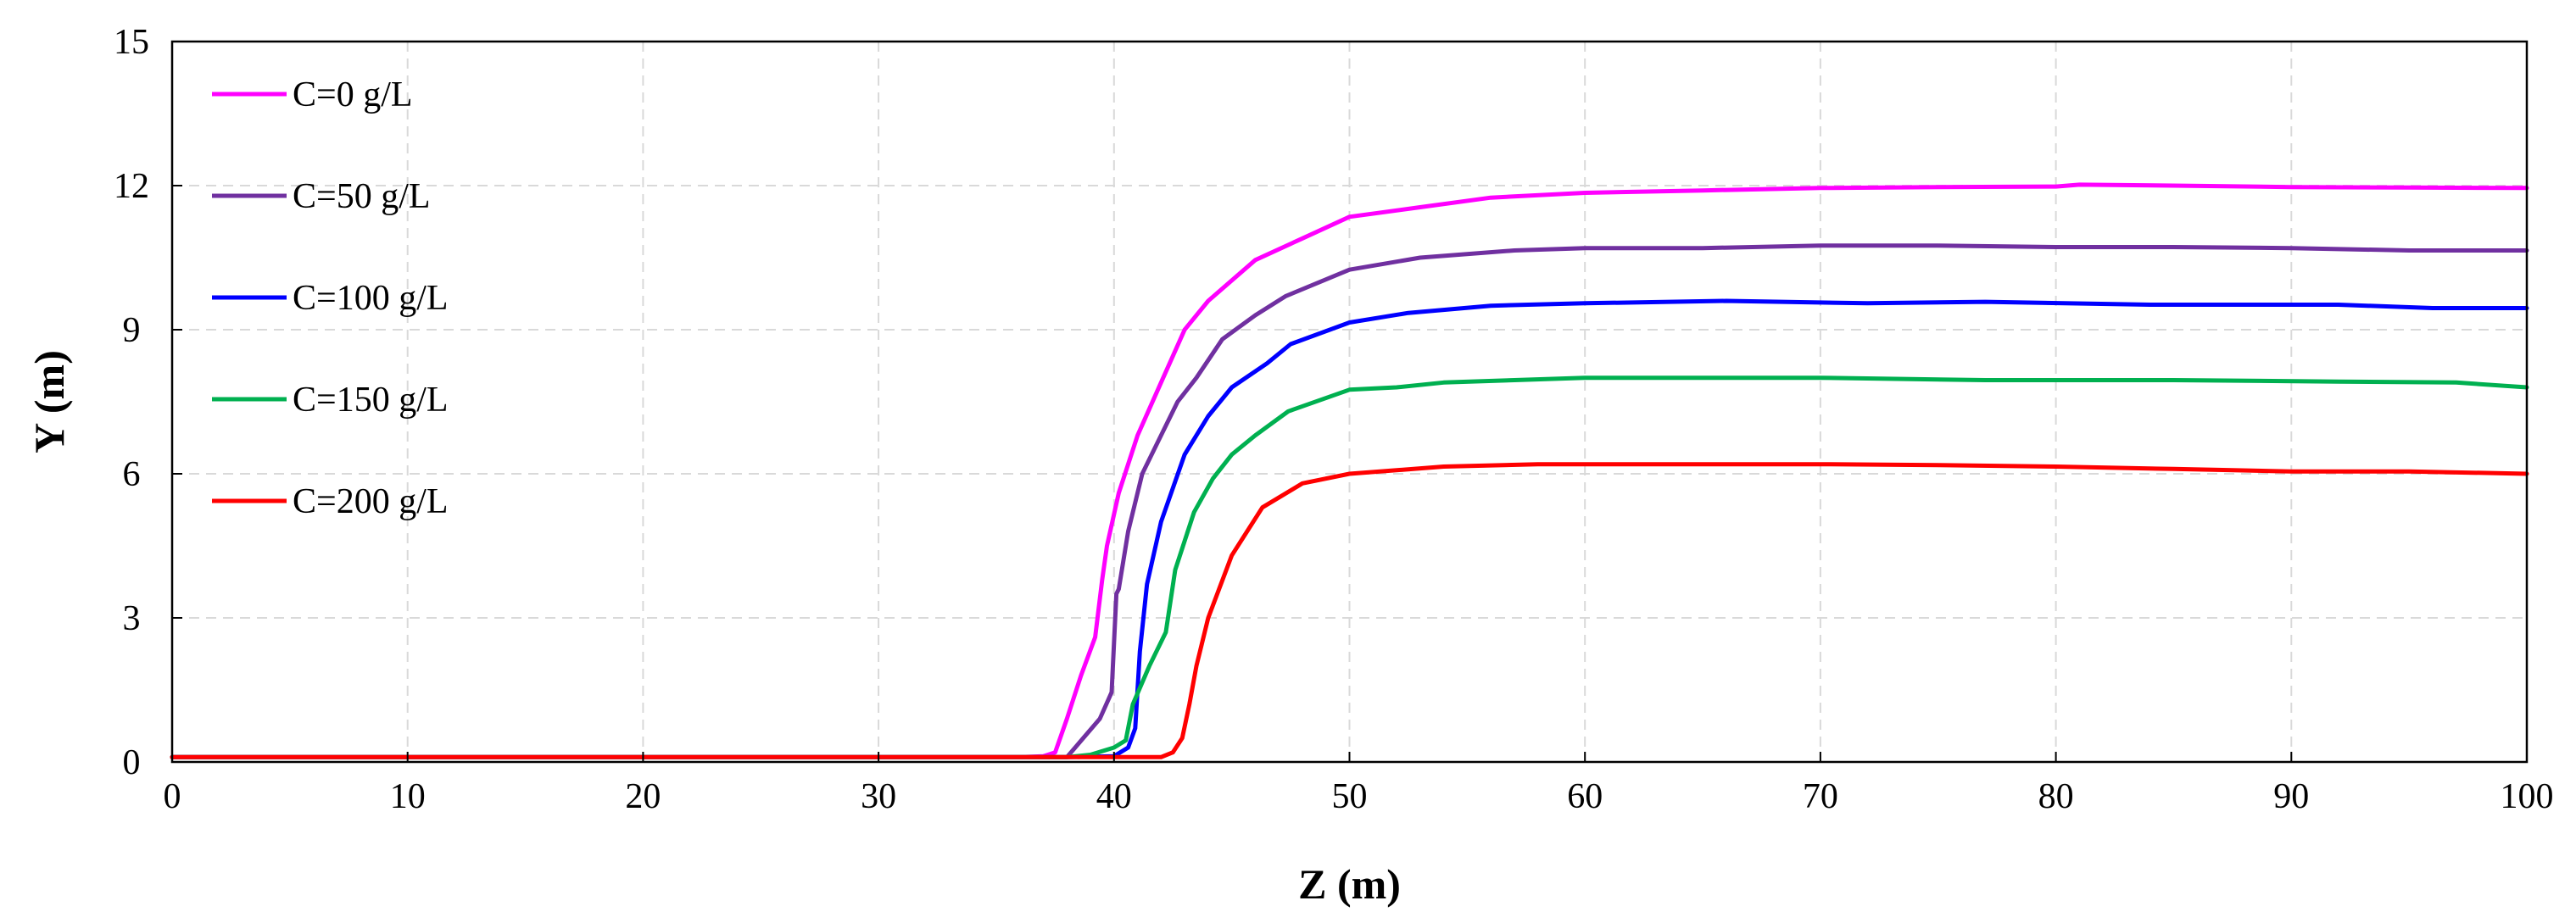  Describe the element at coordinates (371, 400) in the screenshot. I see `legend-label: C=150 g/L` at that location.